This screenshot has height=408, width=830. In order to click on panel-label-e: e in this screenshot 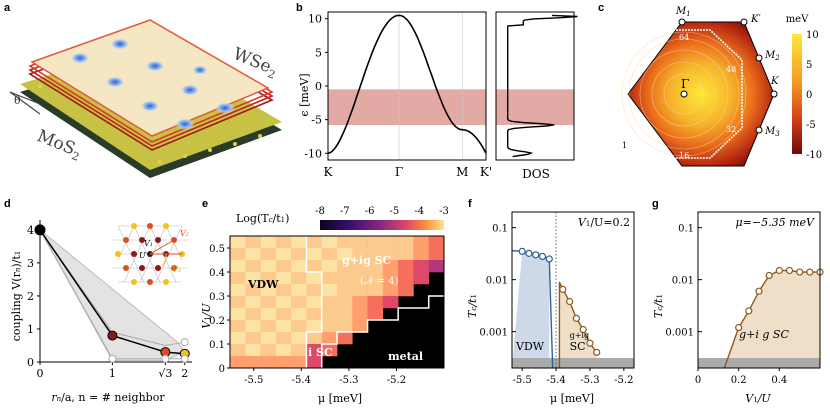, I will do `click(205, 204)`.